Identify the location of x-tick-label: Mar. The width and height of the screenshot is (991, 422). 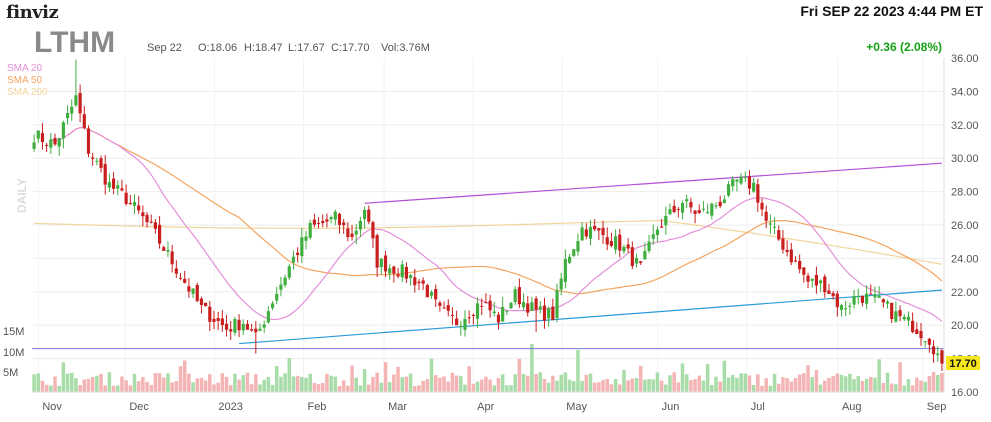
(397, 407).